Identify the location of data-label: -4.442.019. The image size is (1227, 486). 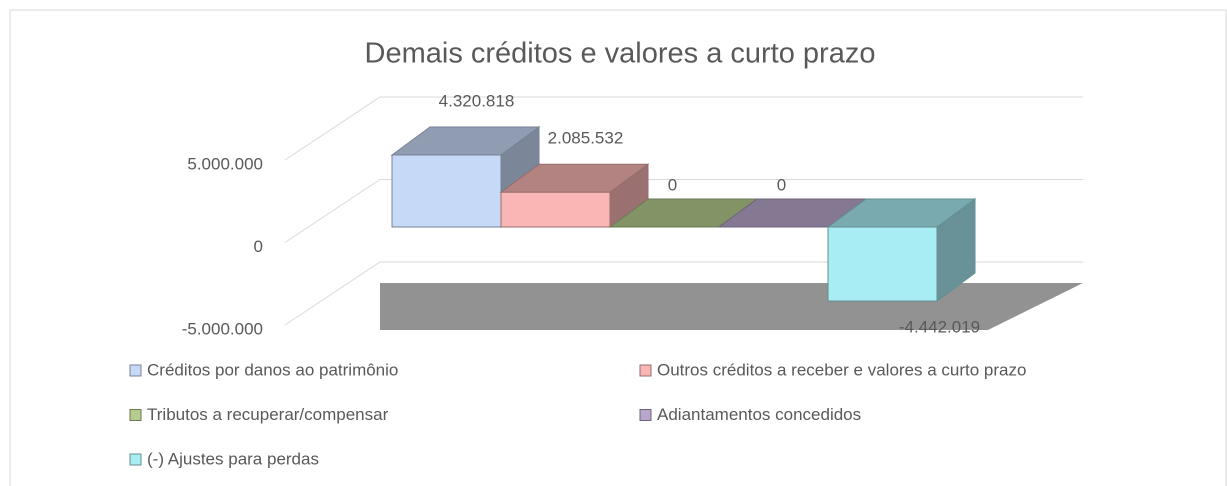
(939, 327).